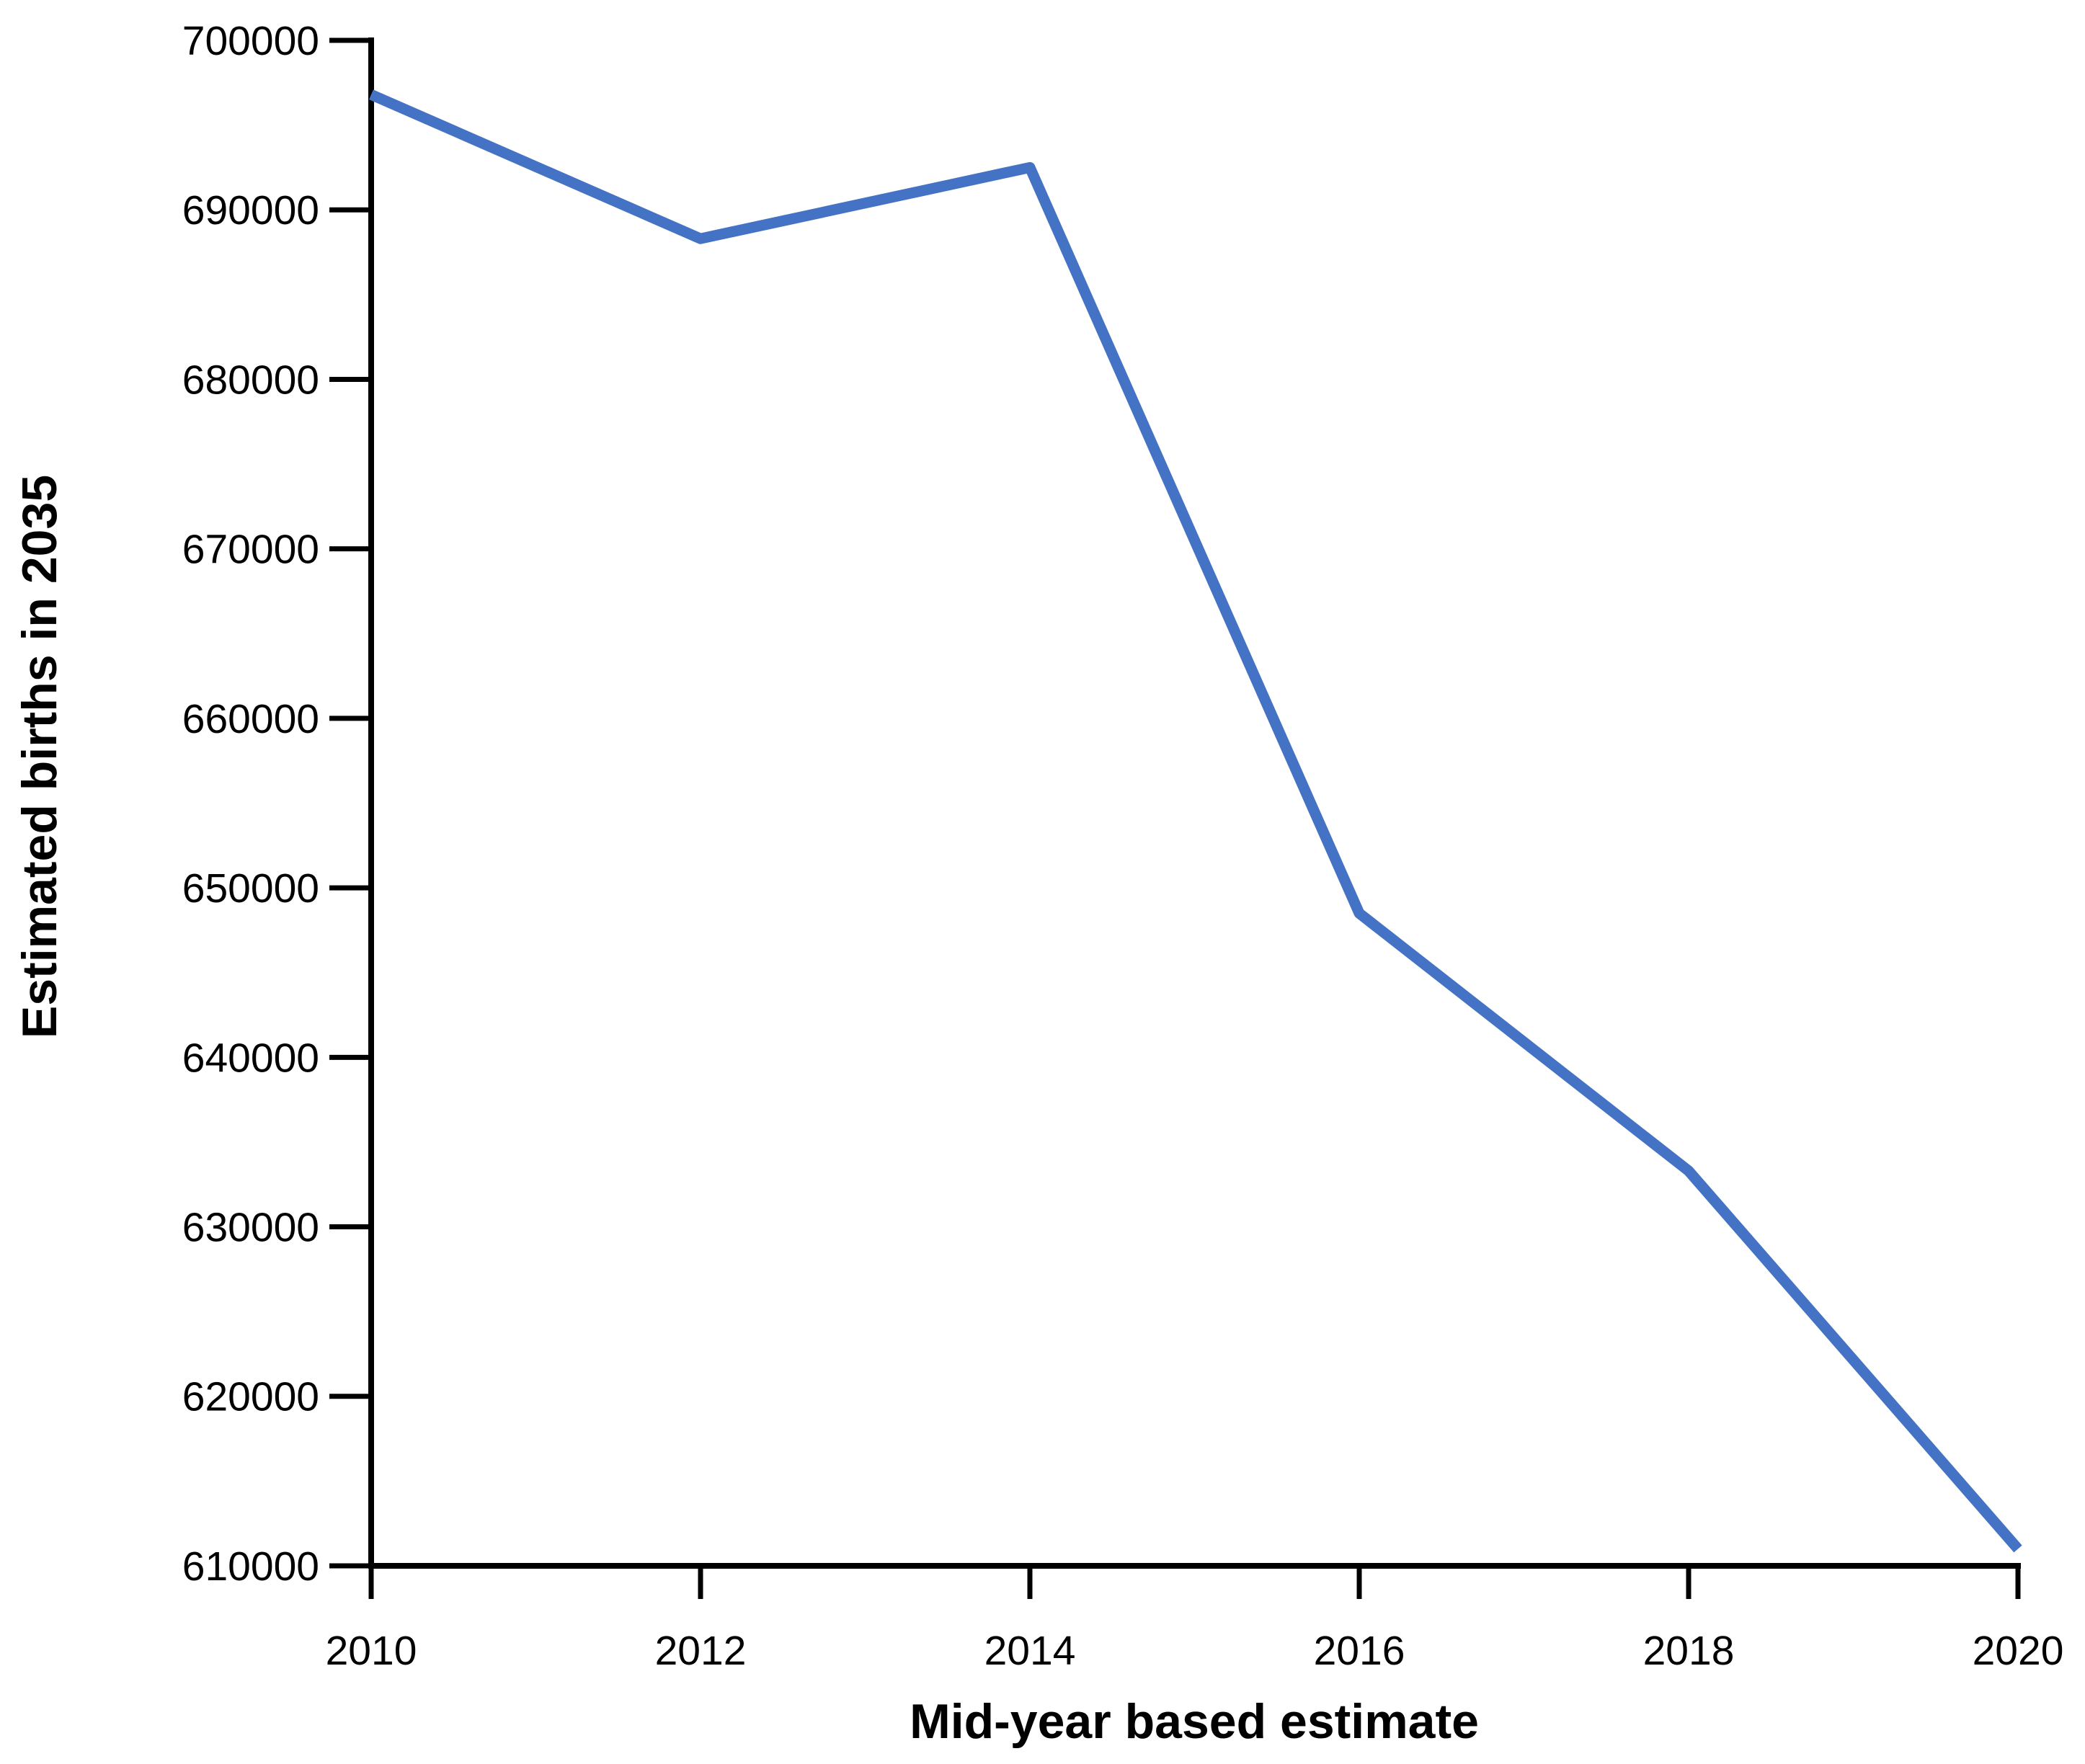  What do you see at coordinates (1194, 1721) in the screenshot?
I see `x-axis-title: Mid-year based estimate` at bounding box center [1194, 1721].